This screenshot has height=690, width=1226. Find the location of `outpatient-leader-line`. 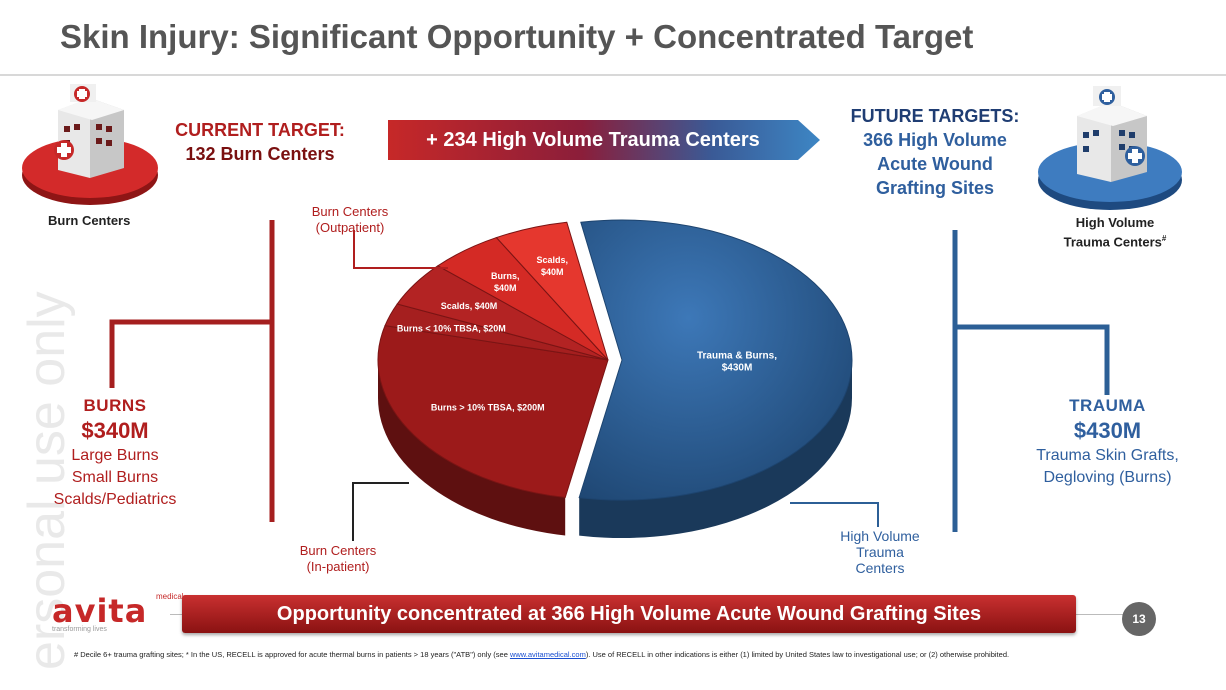

outpatient-leader-line is located at coordinates (400, 249).